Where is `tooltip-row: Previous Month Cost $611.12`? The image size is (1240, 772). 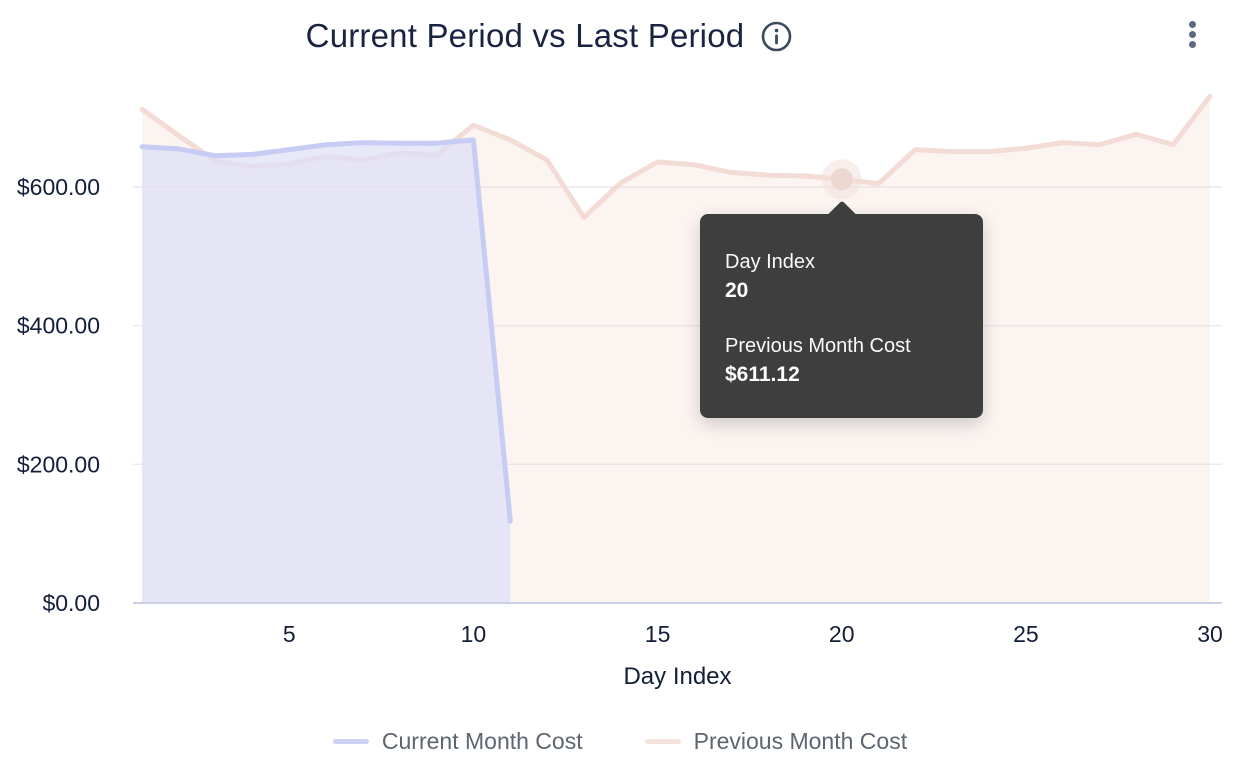
tooltip-row: Previous Month Cost $611.12 is located at coordinates (842, 361).